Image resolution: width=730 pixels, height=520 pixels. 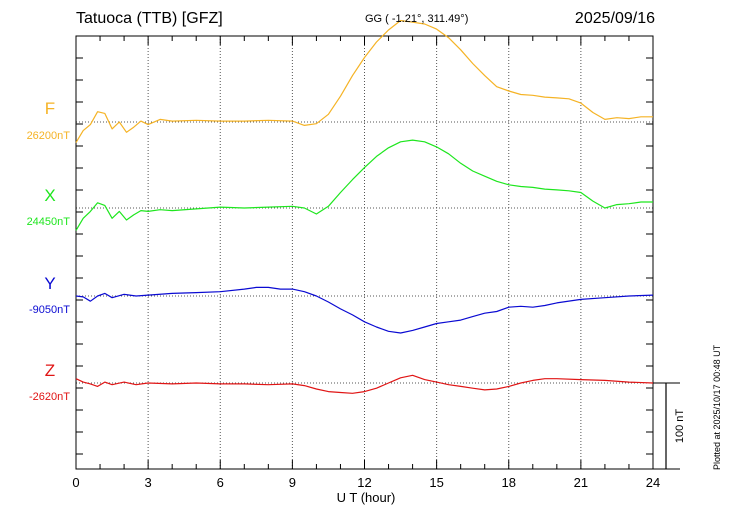 I want to click on series-baseline-label-x: 24450nT, so click(x=49, y=222).